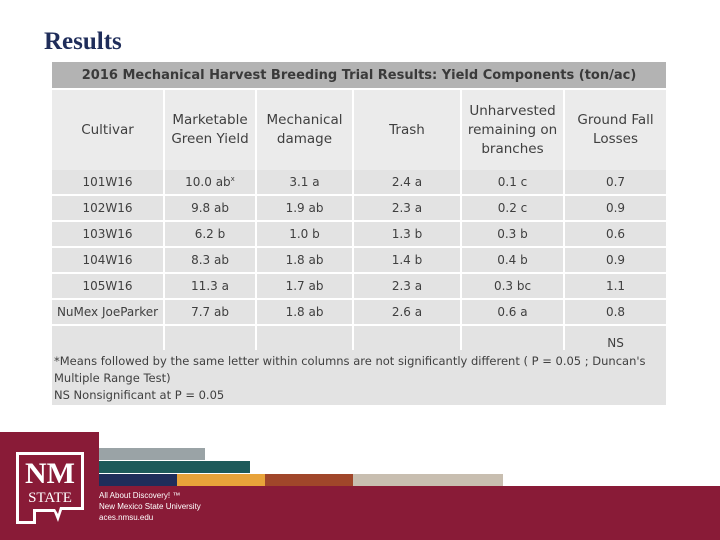  I want to click on table-cell: 101W16, so click(108, 182).